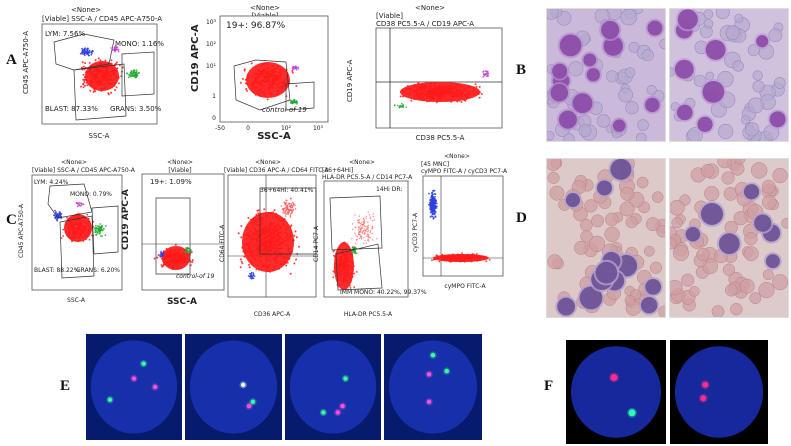  Describe the element at coordinates (415, 232) in the screenshot. I see `y-axis-label: cyCD3 PC7-A` at that location.